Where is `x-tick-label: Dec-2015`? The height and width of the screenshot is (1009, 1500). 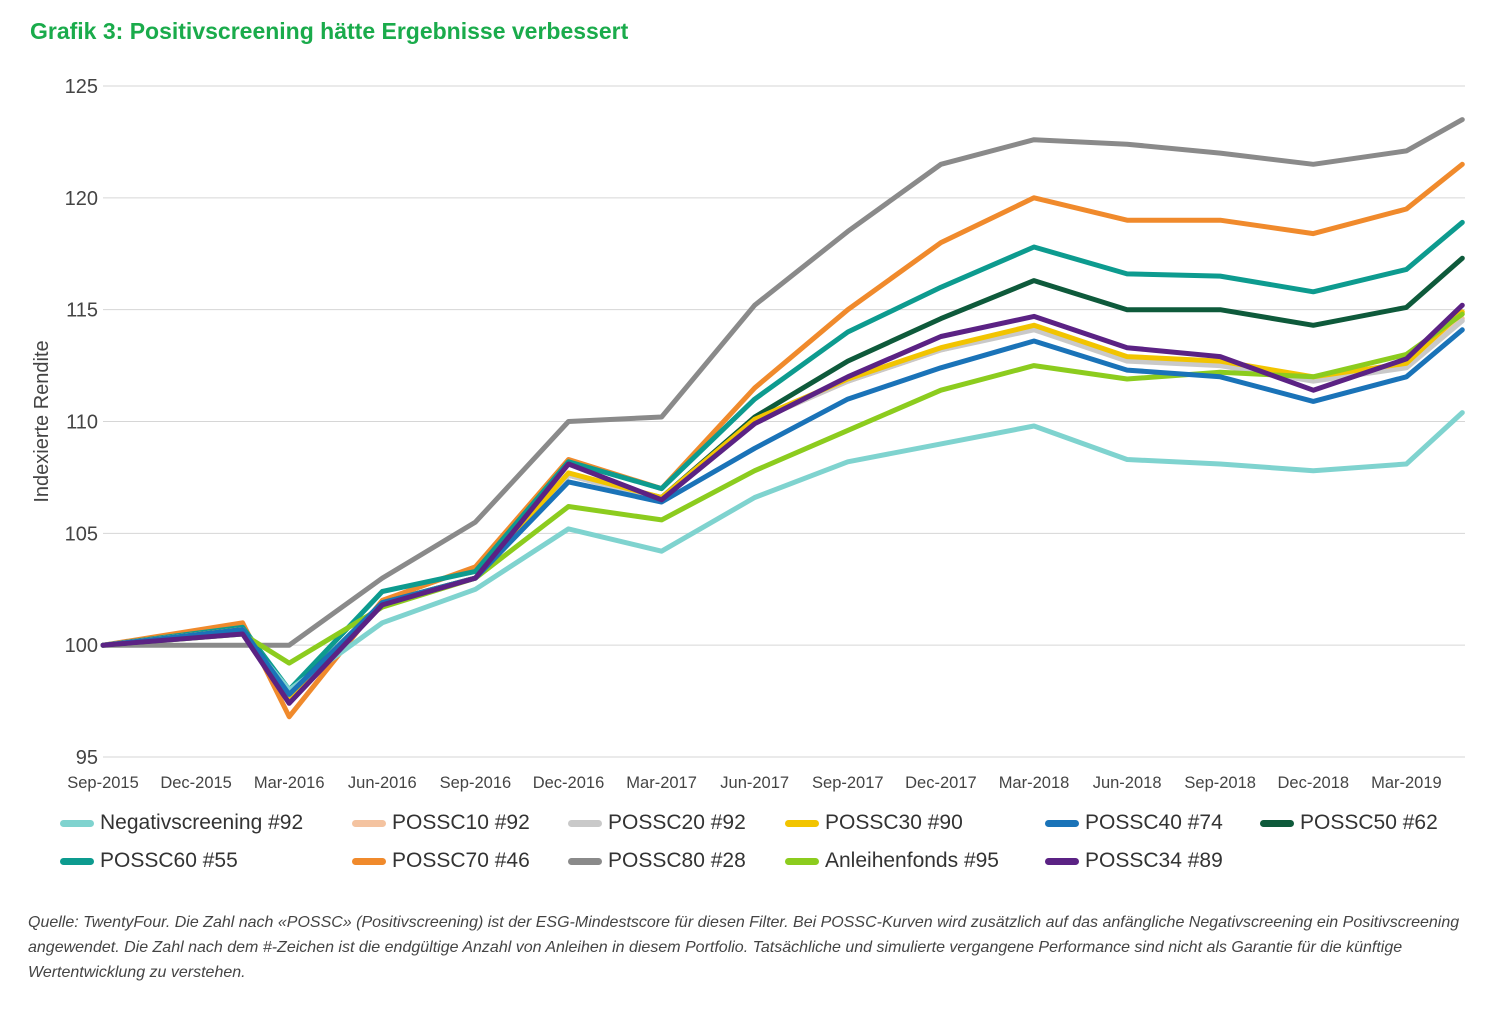
x-tick-label: Dec-2015 is located at coordinates (196, 783).